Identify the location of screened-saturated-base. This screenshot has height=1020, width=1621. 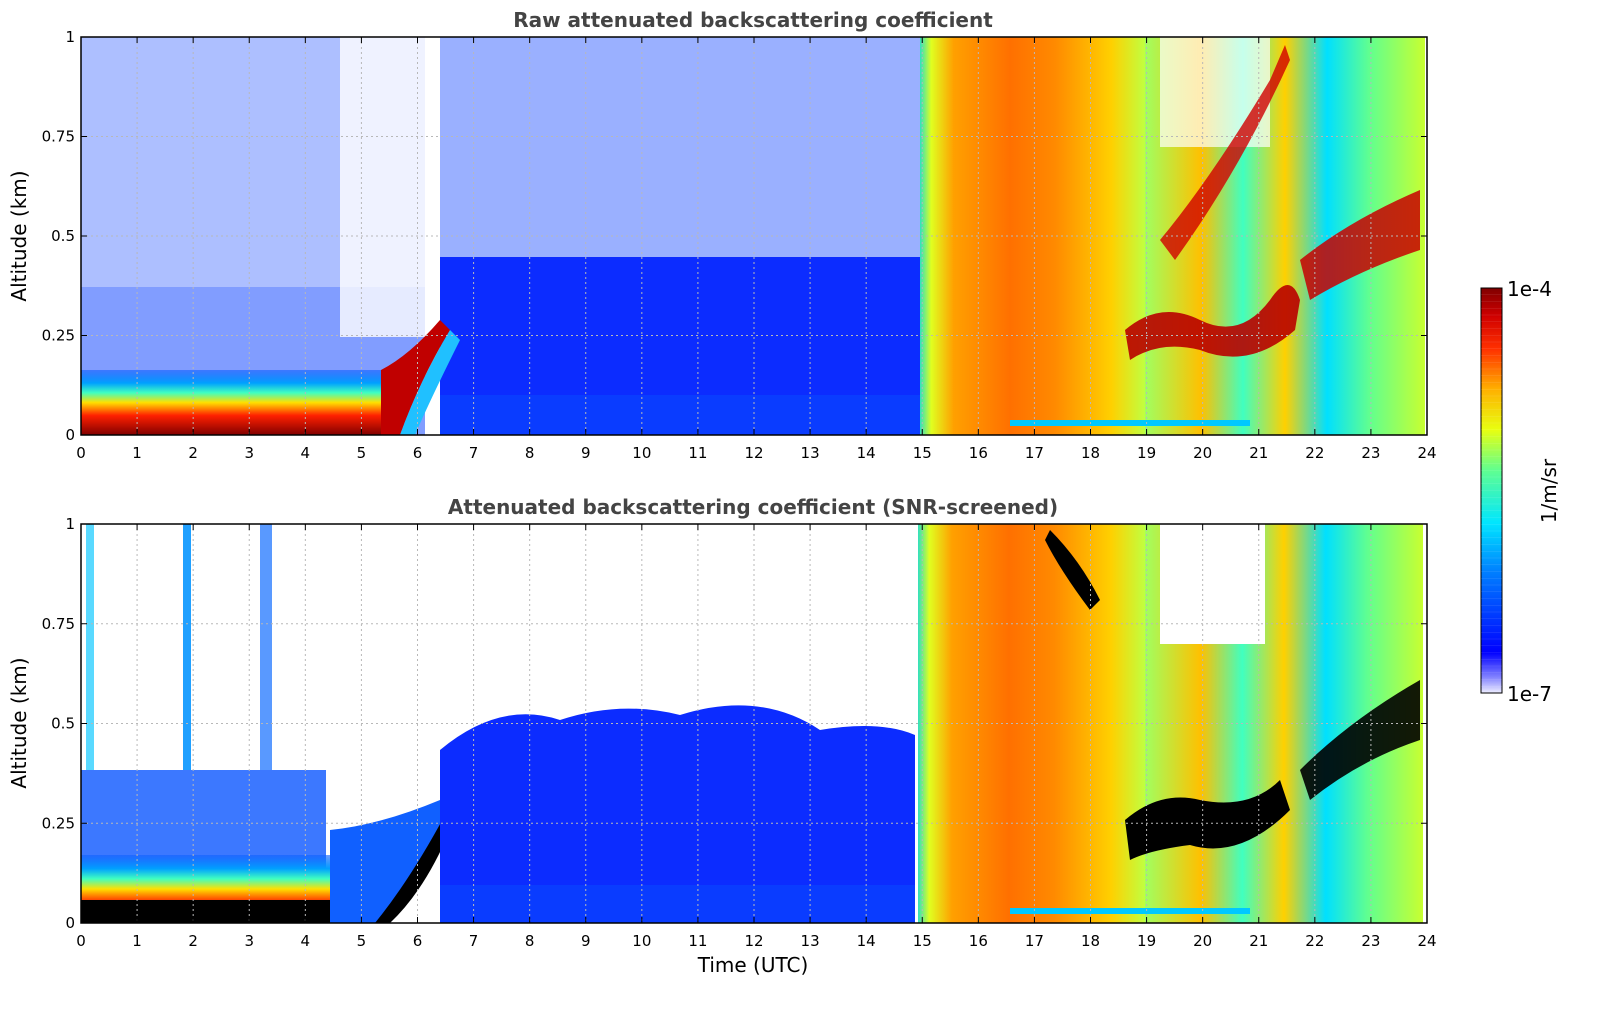
(231, 911).